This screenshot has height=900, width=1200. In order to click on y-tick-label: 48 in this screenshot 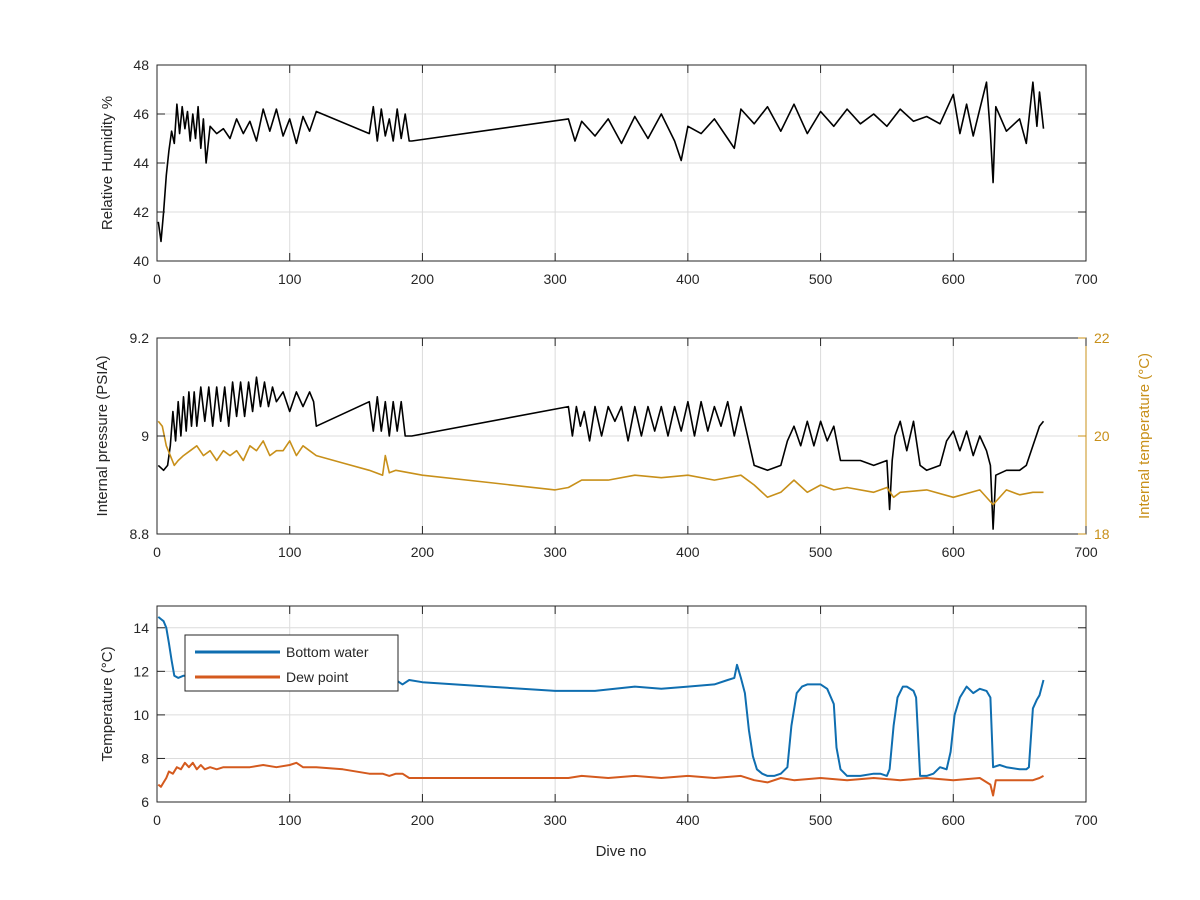, I will do `click(141, 65)`.